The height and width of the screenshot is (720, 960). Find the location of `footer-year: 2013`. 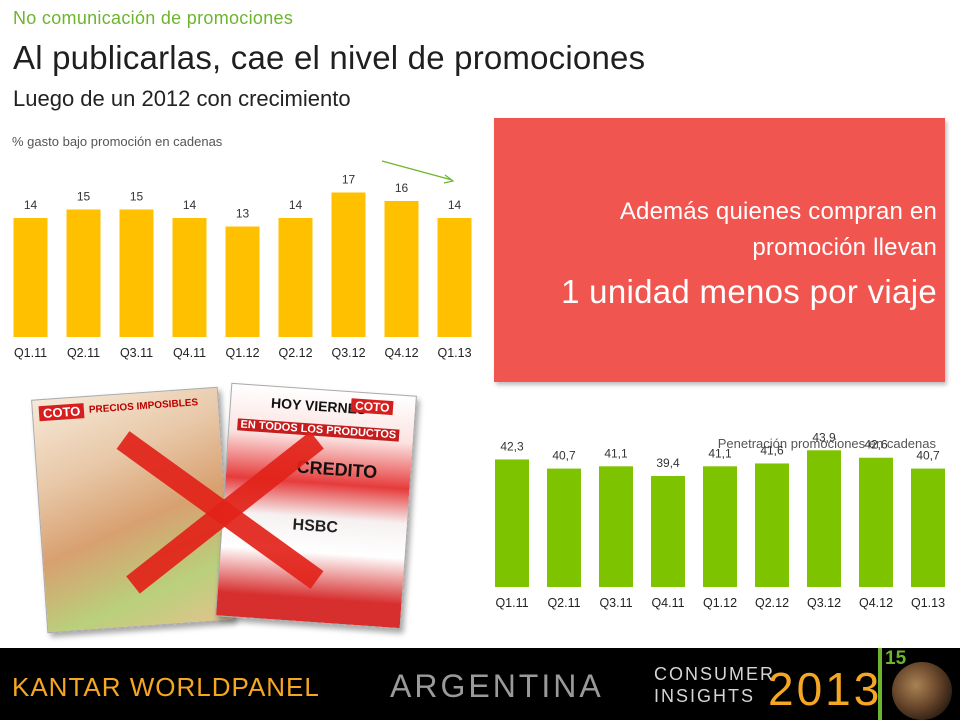

footer-year: 2013 is located at coordinates (825, 689).